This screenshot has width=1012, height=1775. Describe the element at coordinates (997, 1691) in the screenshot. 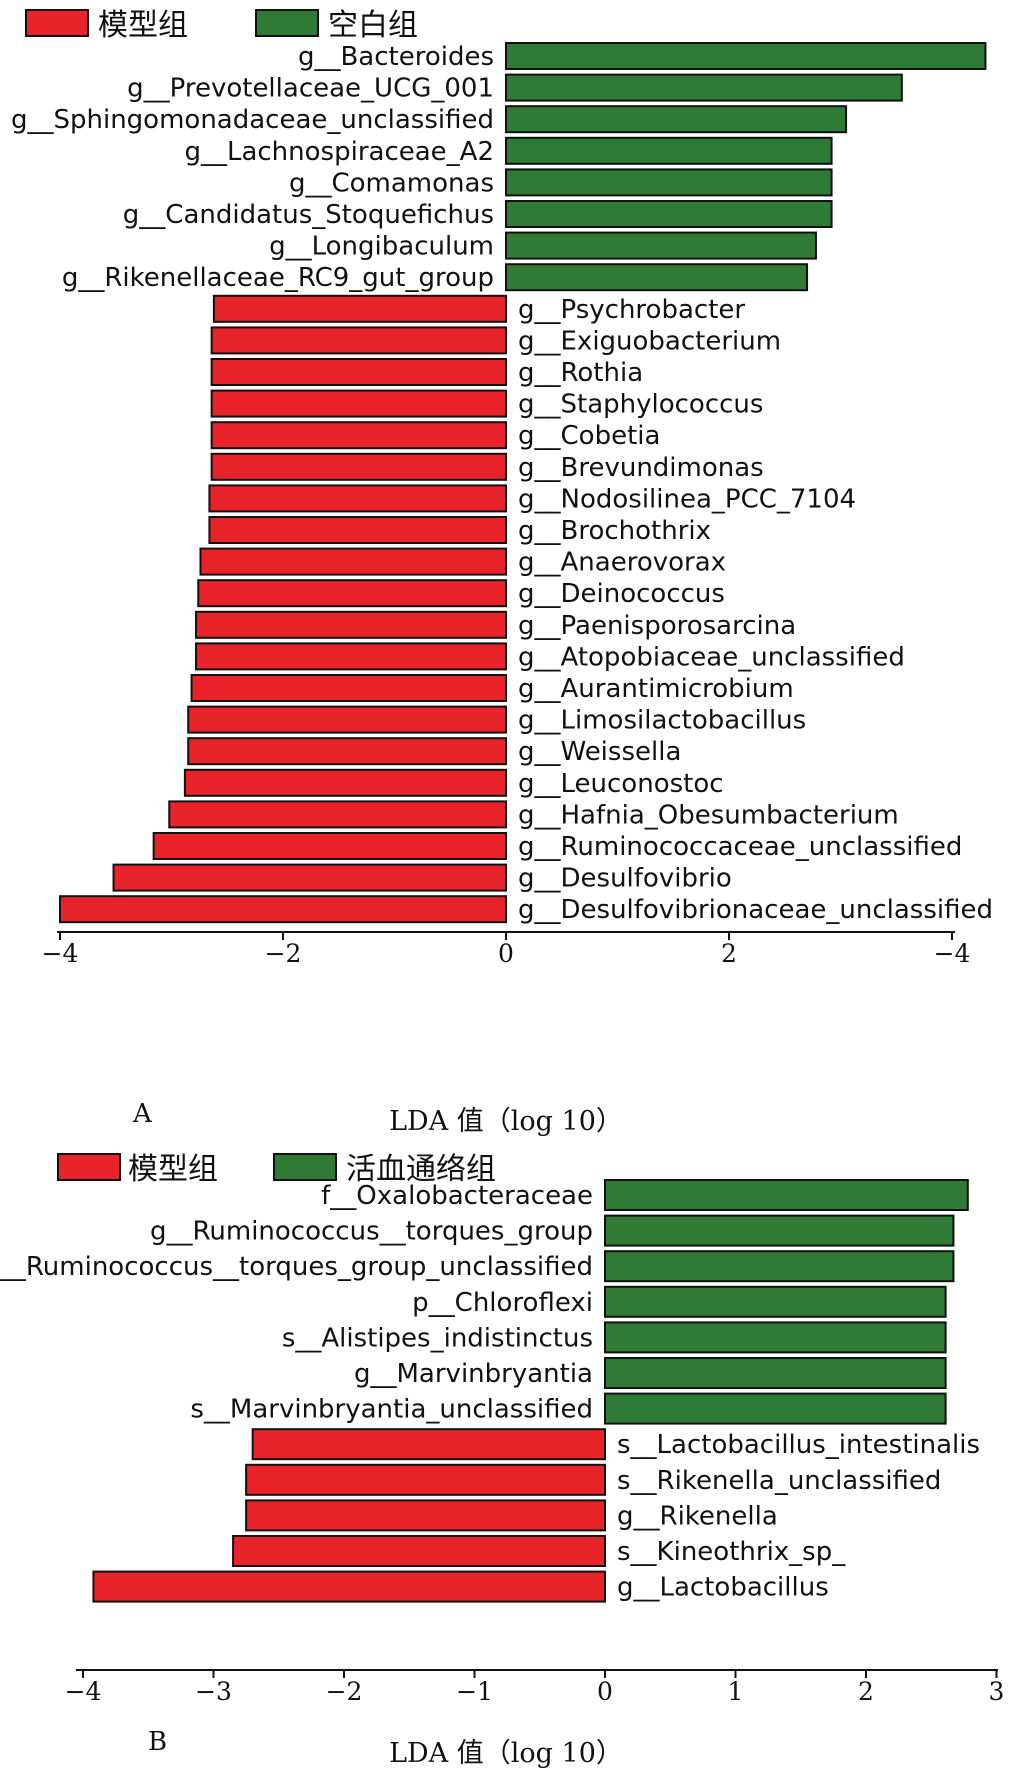

I see `x-tick-label-b-7: 3` at that location.